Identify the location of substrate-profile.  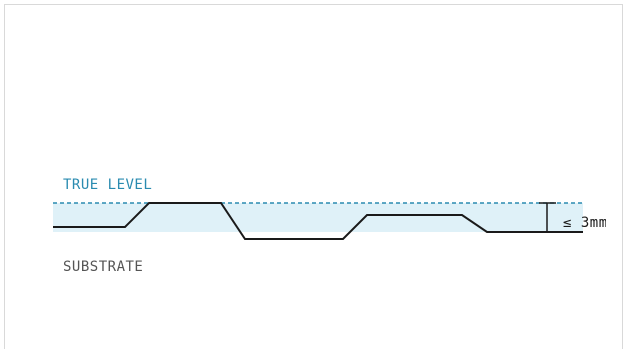
(318, 221).